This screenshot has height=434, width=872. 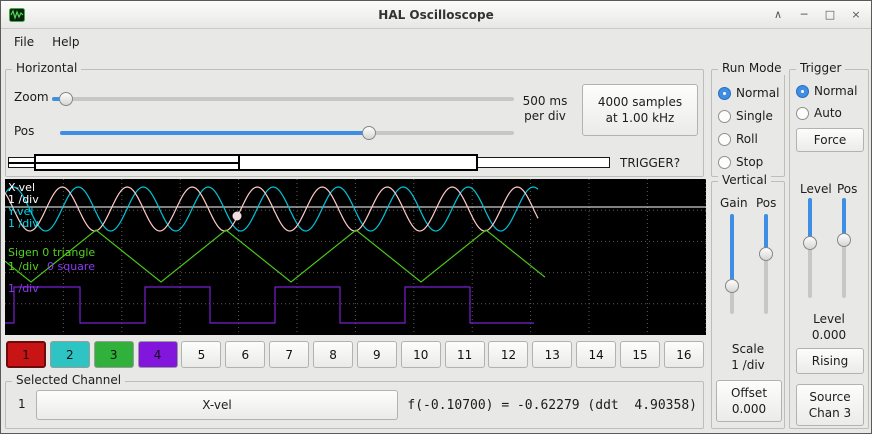 What do you see at coordinates (545, 116) in the screenshot?
I see `timebase-unit: per div` at bounding box center [545, 116].